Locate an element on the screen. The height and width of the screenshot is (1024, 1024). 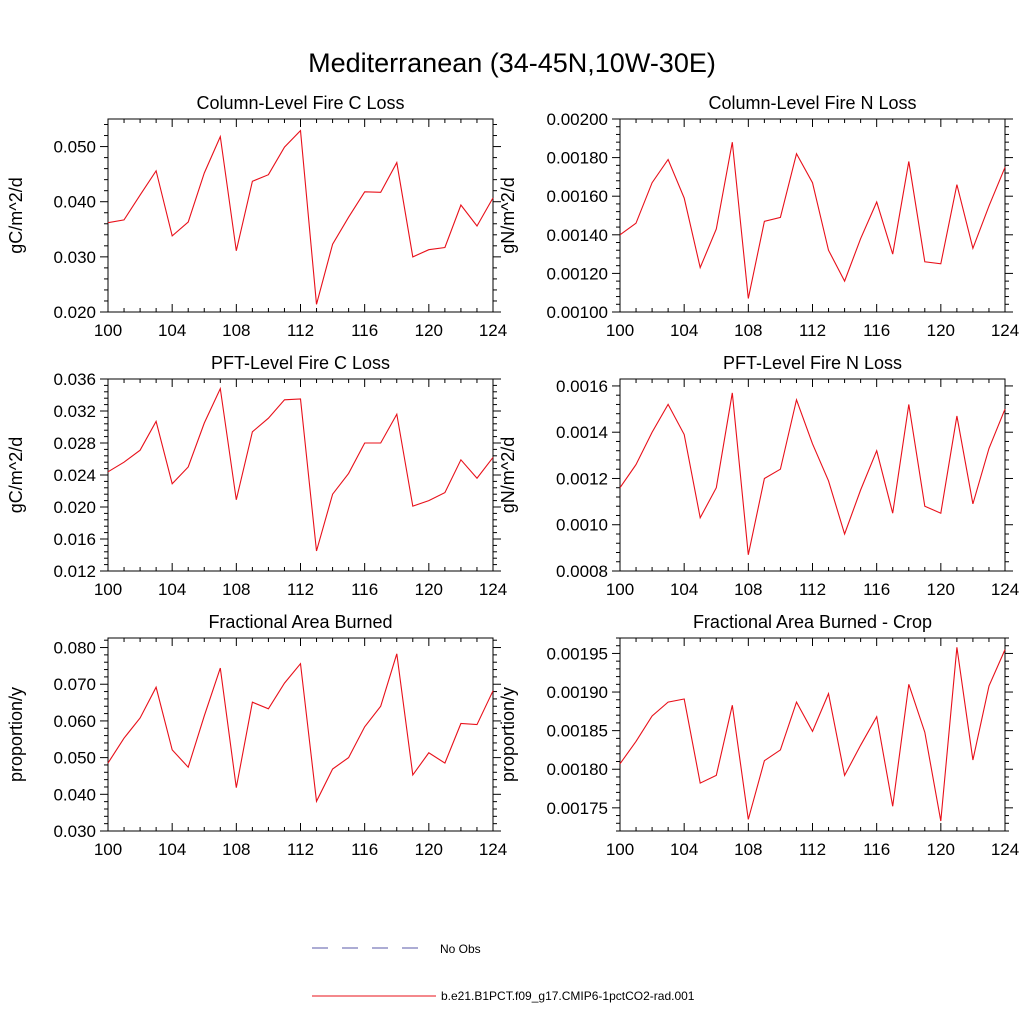
y-tick-label: 0.080 is located at coordinates (74, 648).